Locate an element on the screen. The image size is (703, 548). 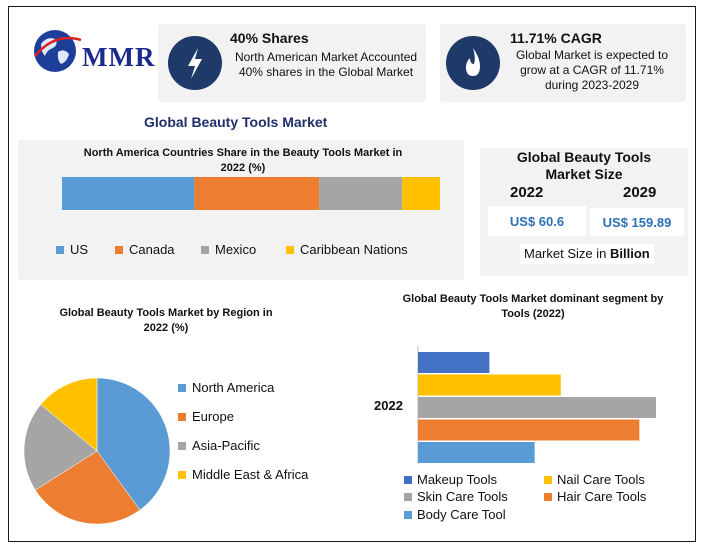
kpi-title: 40% Shares is located at coordinates (269, 38).